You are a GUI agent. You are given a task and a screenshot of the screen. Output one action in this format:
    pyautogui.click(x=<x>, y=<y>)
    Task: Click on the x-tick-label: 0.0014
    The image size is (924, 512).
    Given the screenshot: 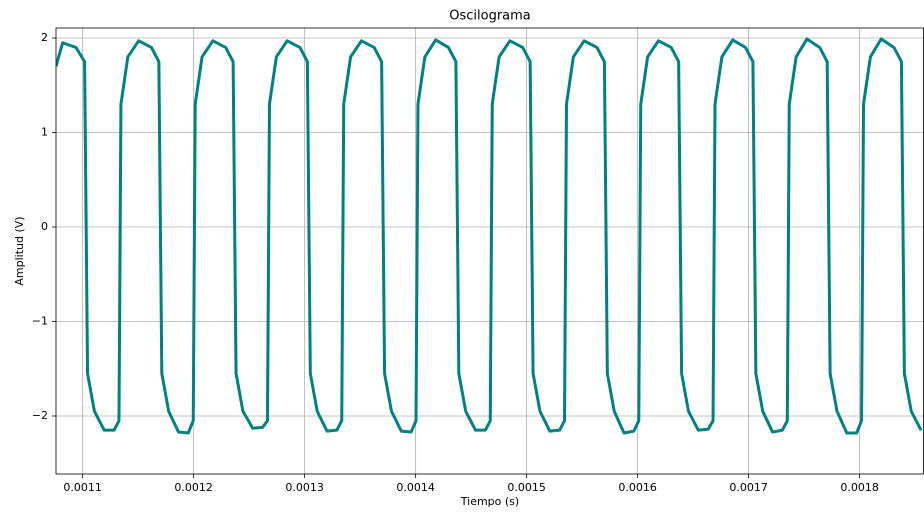 What is the action you would take?
    pyautogui.click(x=415, y=487)
    